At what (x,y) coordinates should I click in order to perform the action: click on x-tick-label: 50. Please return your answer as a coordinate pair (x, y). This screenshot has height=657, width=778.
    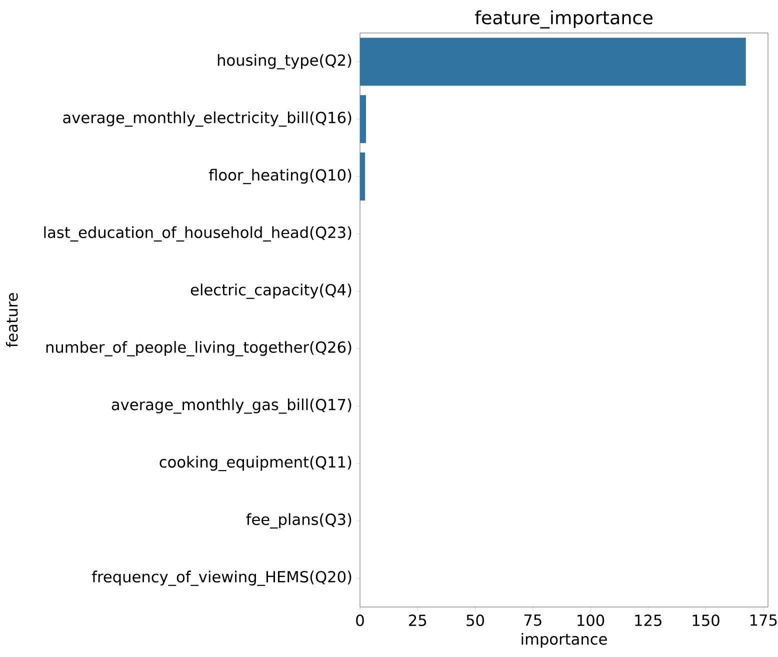
    Looking at the image, I should click on (475, 620).